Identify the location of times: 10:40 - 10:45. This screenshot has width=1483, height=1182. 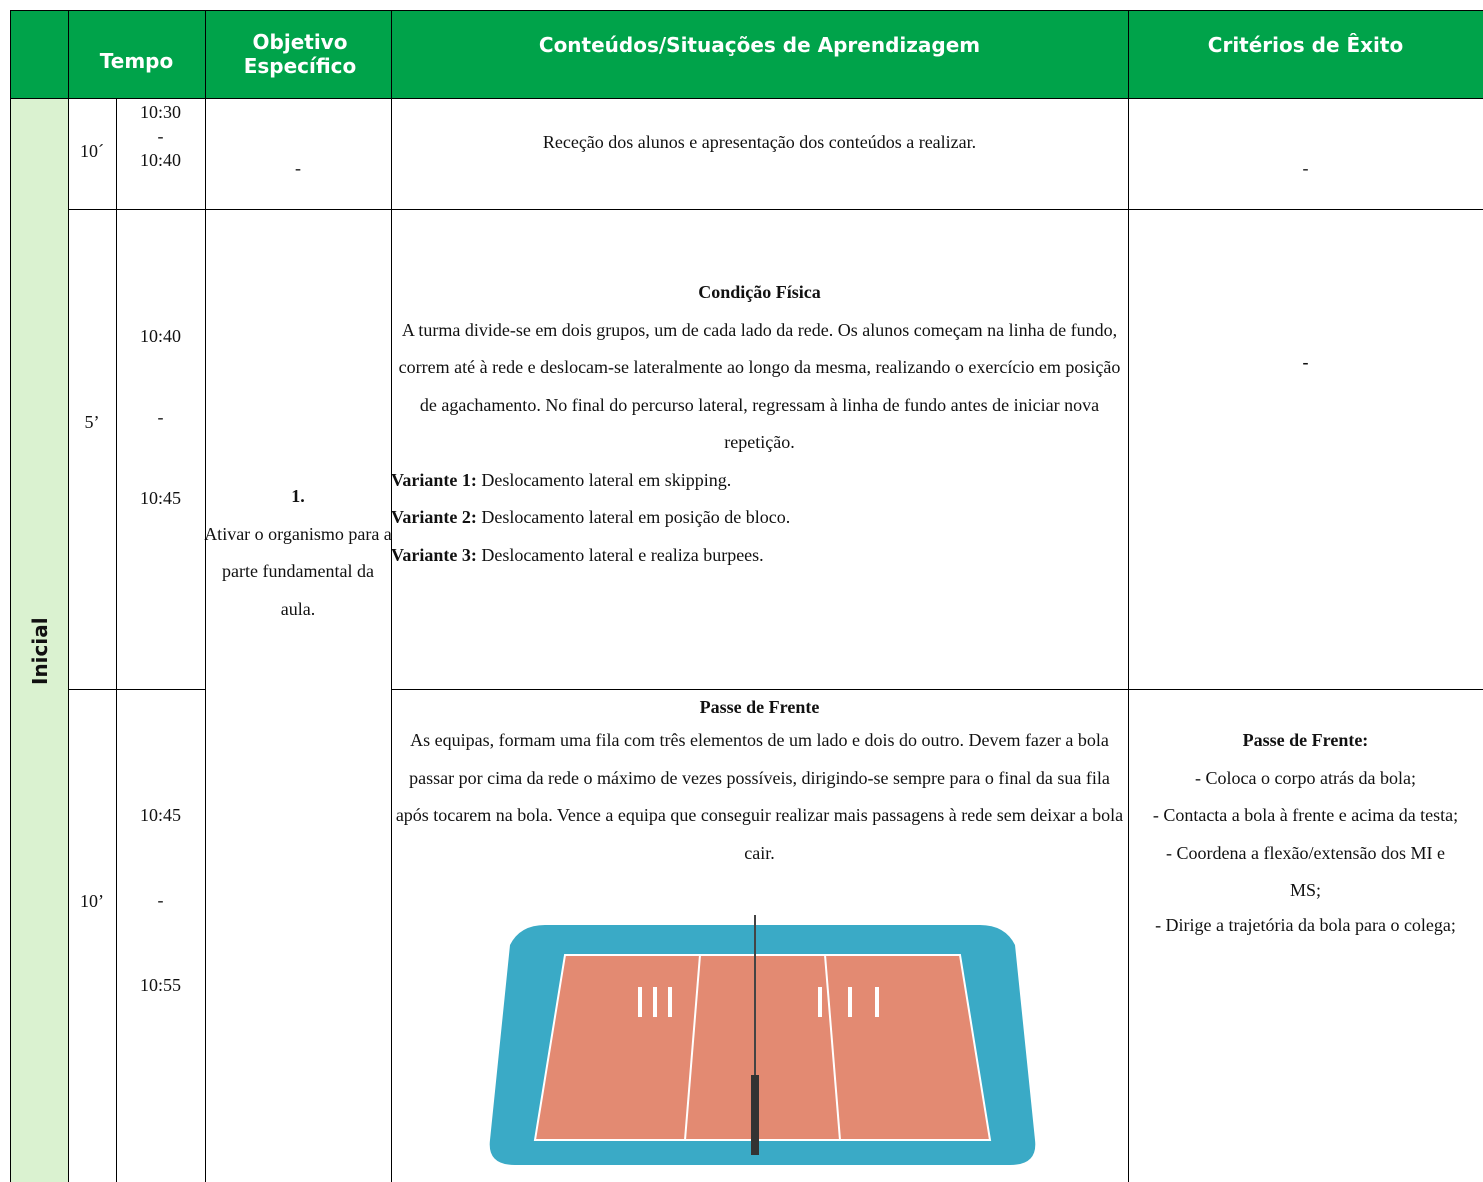
(160, 417).